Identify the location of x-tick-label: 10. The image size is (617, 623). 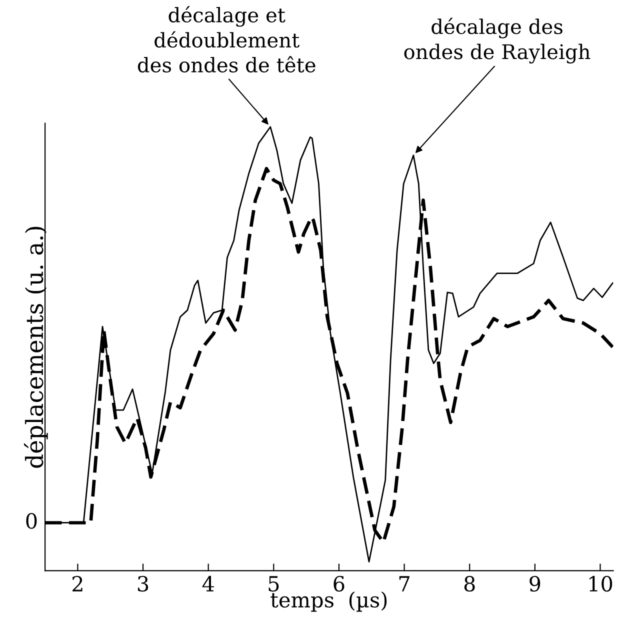
(601, 584).